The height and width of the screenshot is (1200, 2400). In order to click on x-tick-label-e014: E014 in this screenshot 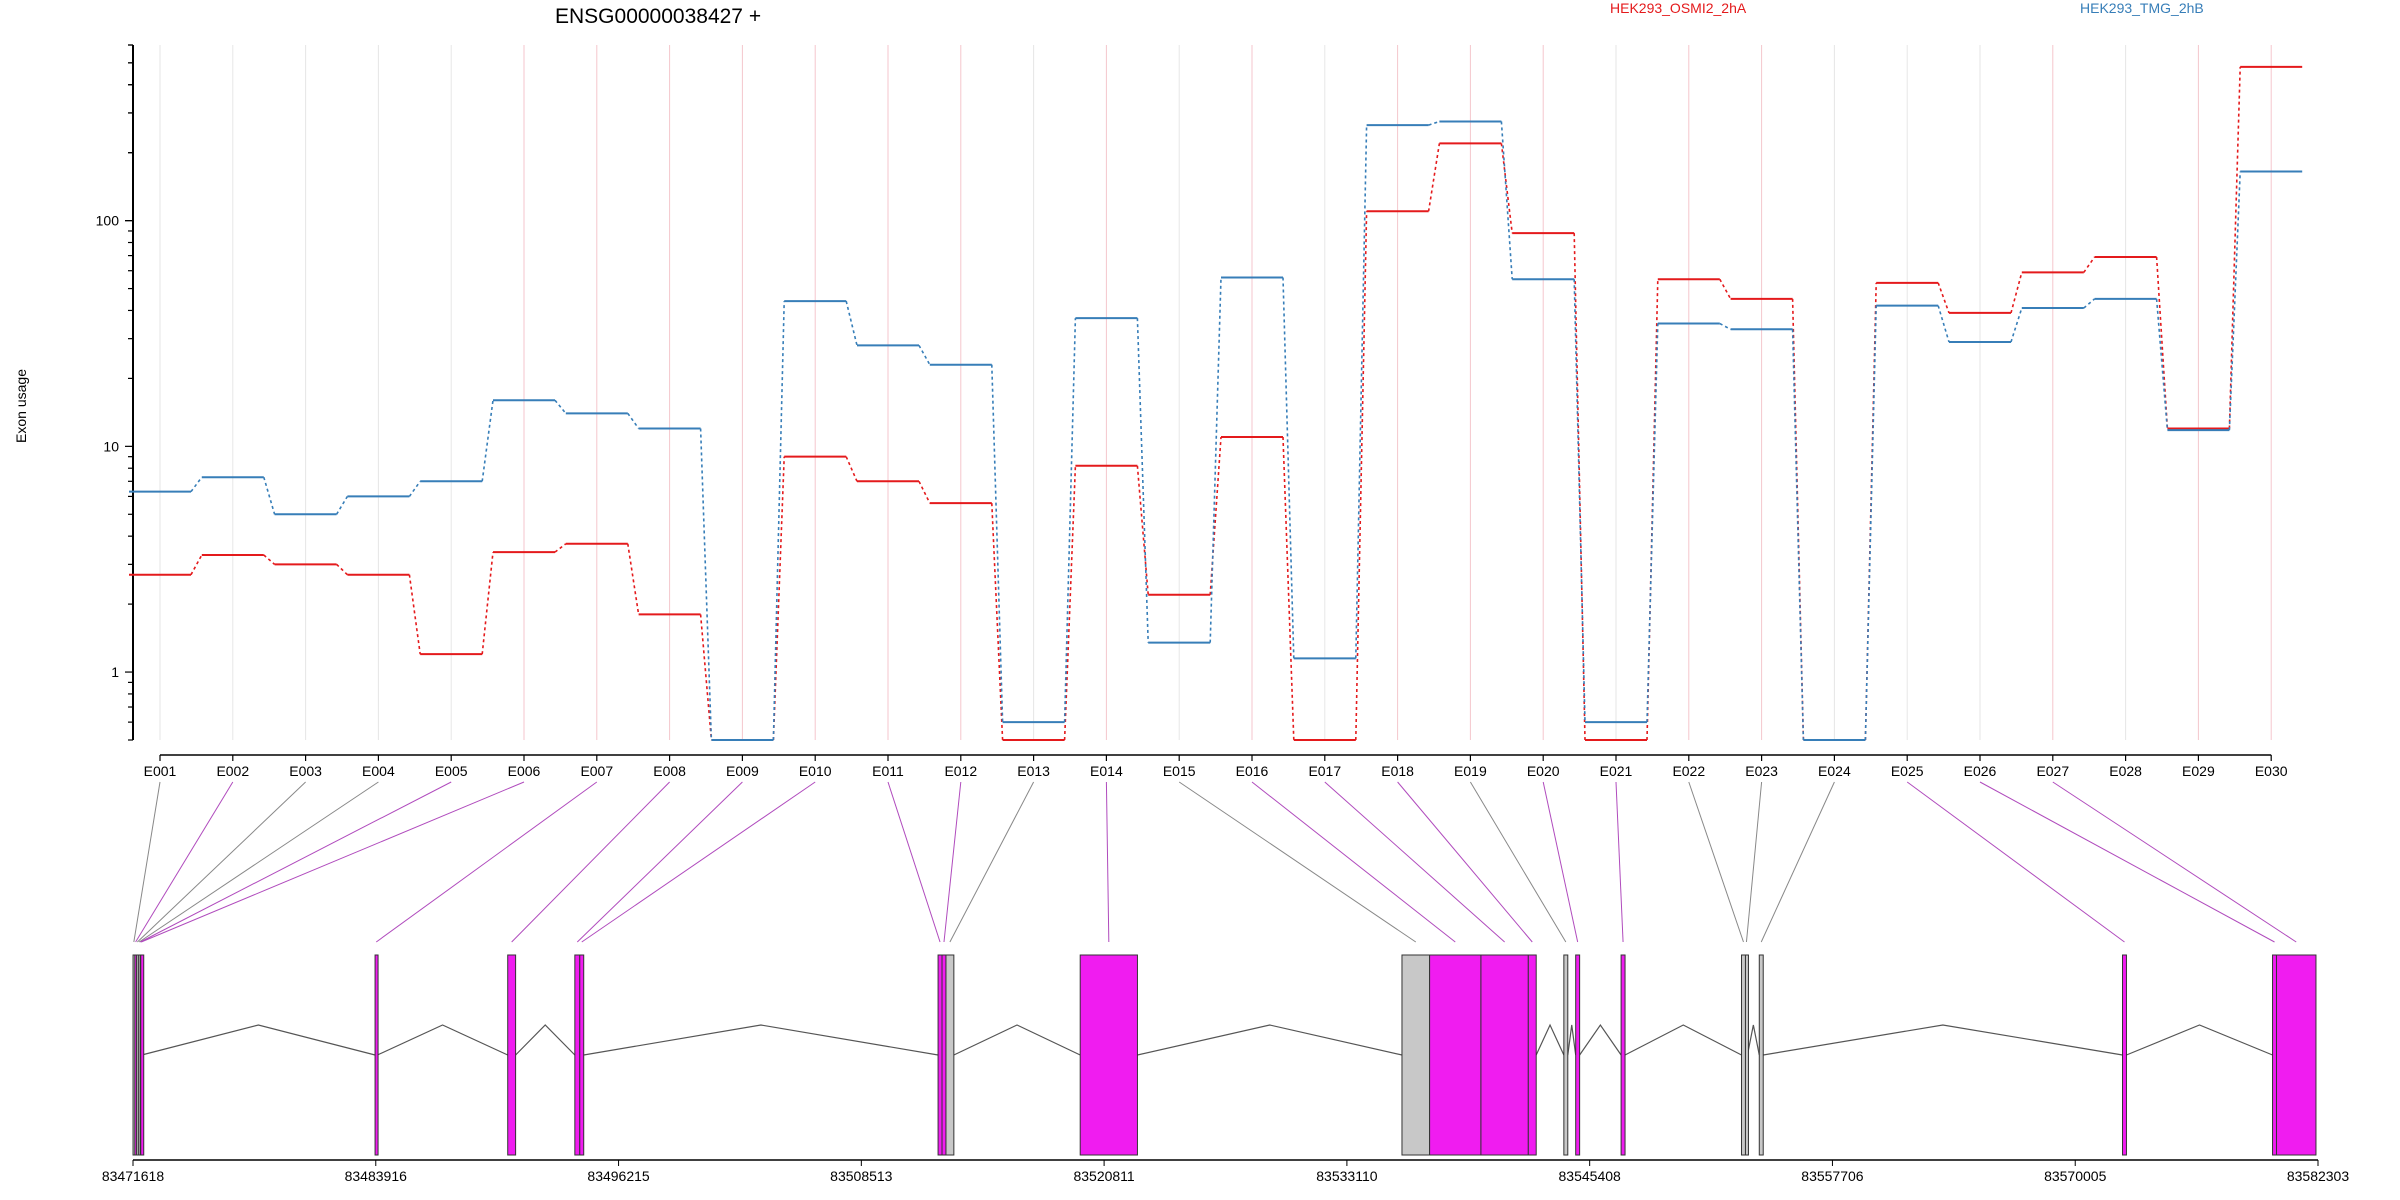, I will do `click(1106, 771)`.